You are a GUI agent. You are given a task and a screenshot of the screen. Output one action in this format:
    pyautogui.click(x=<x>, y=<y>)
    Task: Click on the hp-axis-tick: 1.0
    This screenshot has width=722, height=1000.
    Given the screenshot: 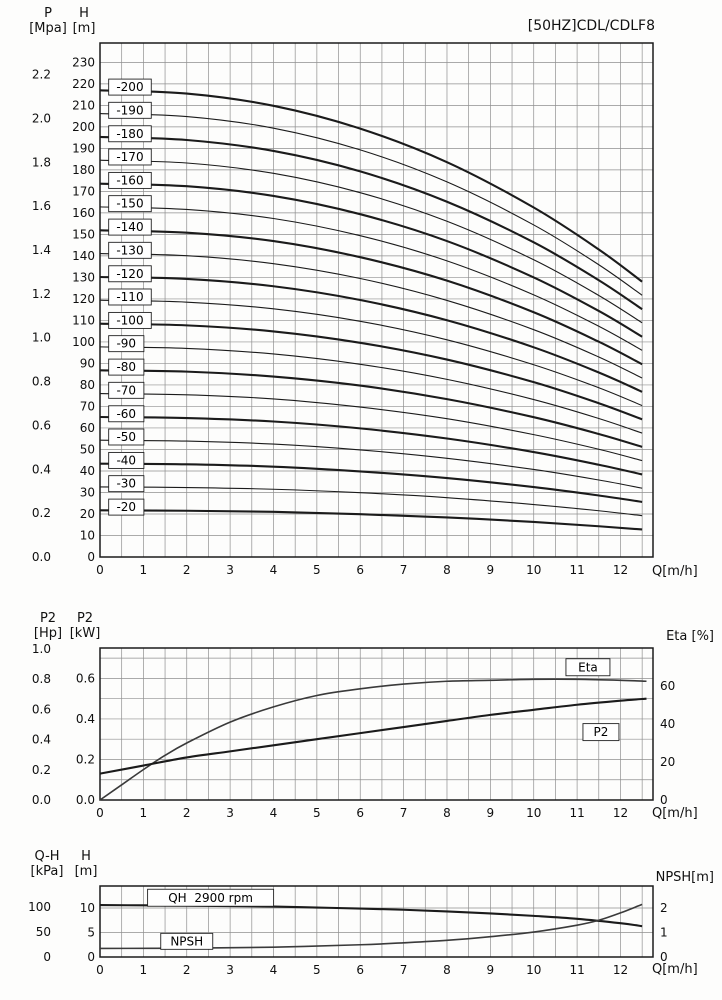 What is the action you would take?
    pyautogui.click(x=41, y=649)
    